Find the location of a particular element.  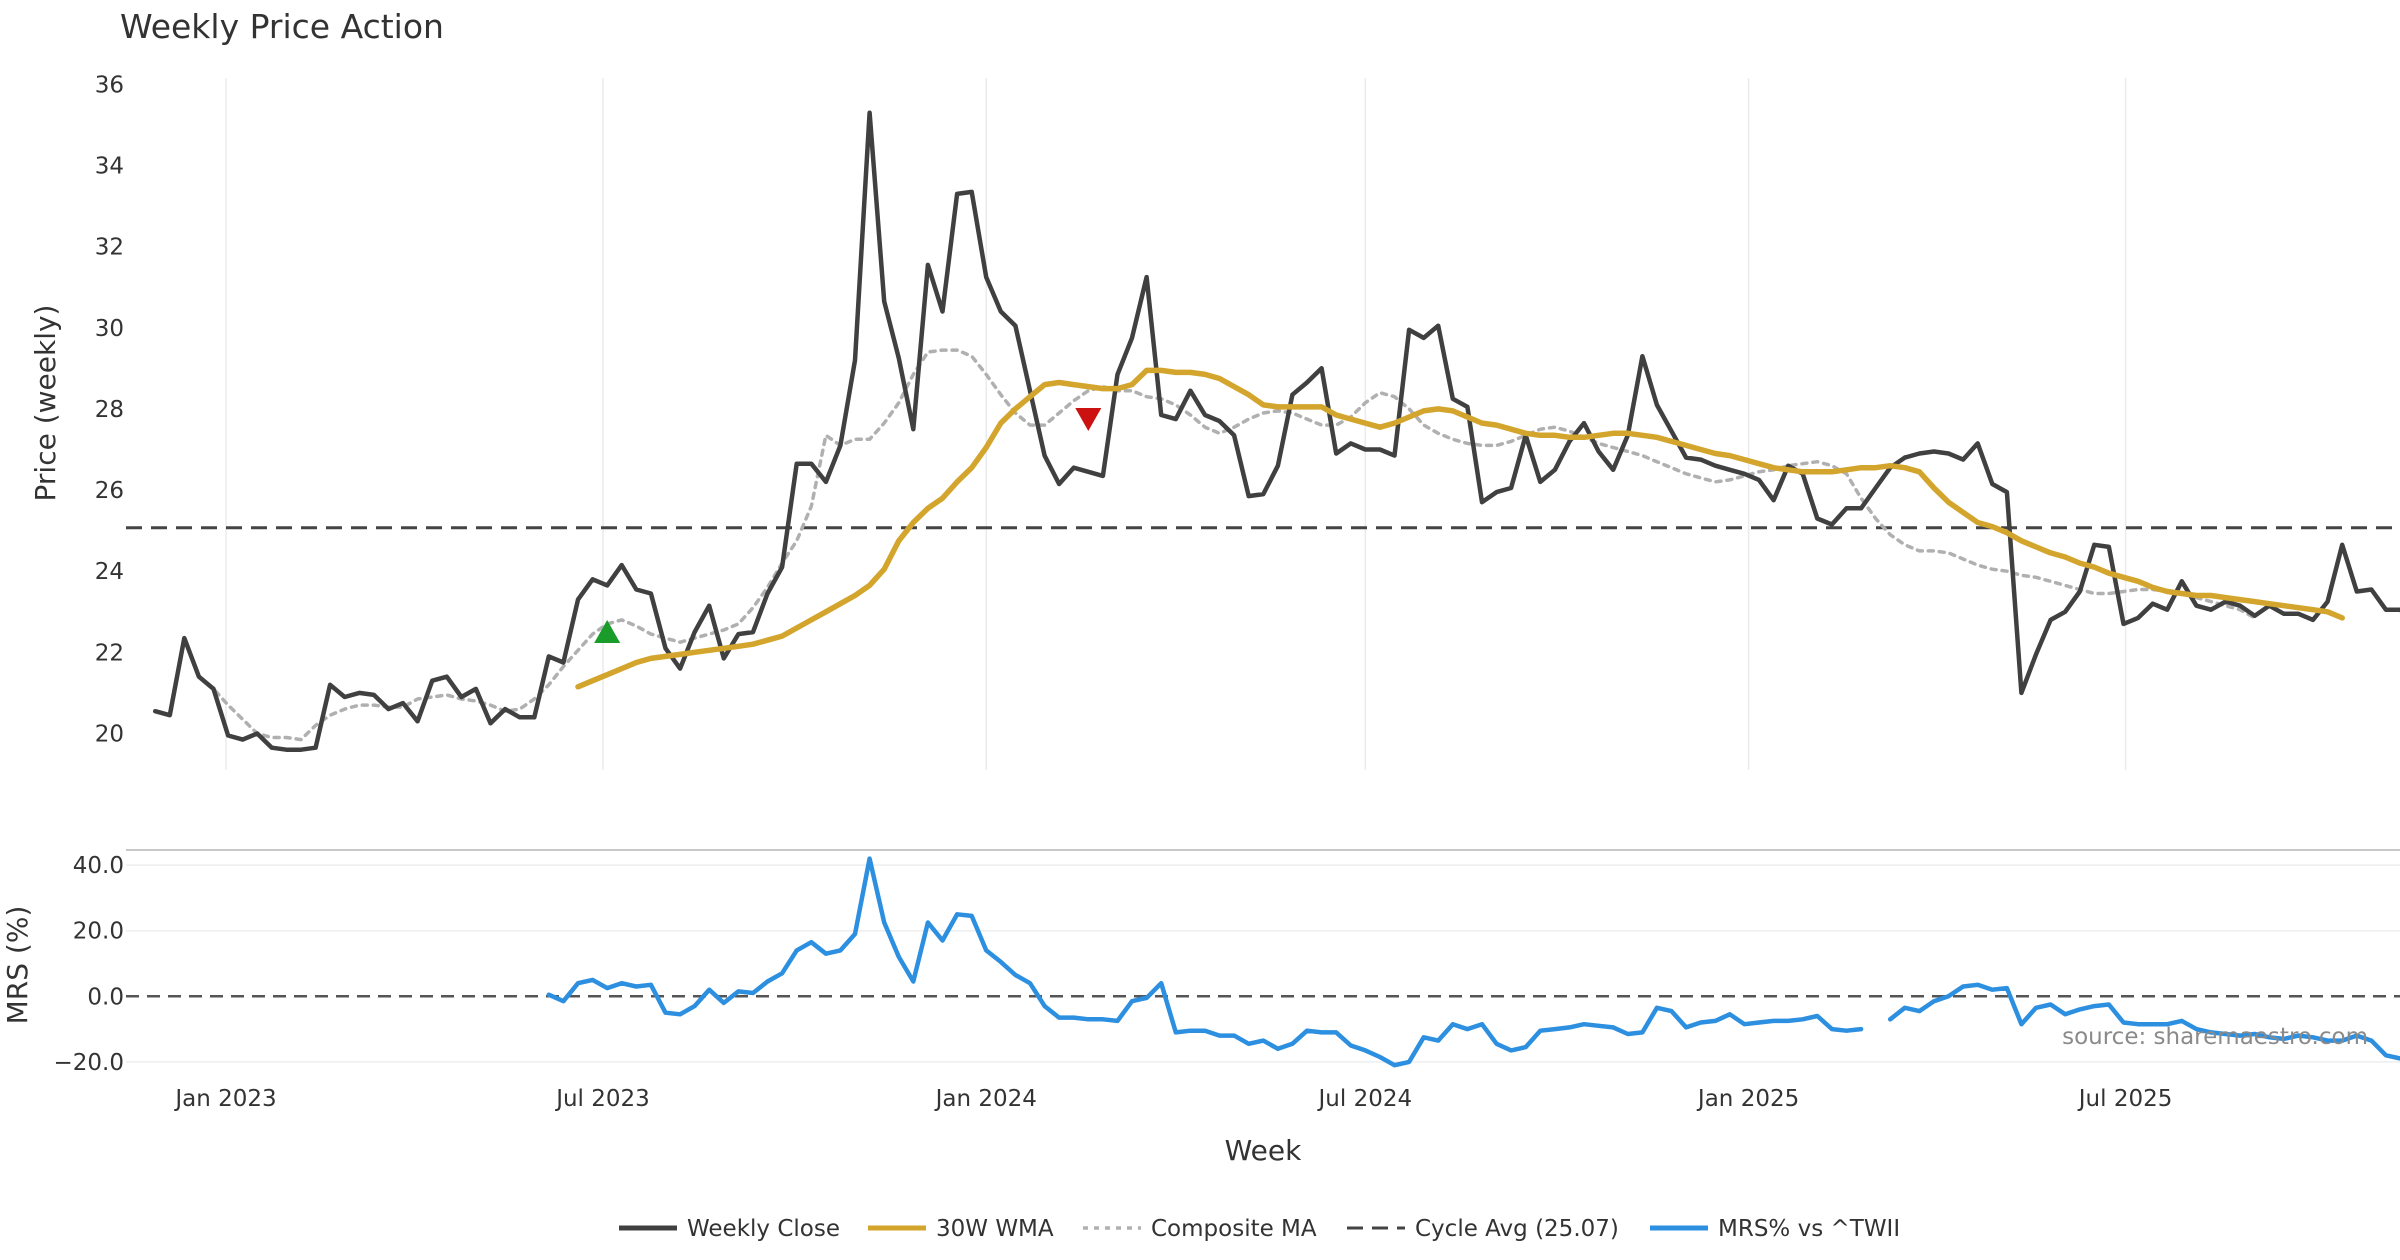

chart-title: Weekly Price Action is located at coordinates (282, 26).